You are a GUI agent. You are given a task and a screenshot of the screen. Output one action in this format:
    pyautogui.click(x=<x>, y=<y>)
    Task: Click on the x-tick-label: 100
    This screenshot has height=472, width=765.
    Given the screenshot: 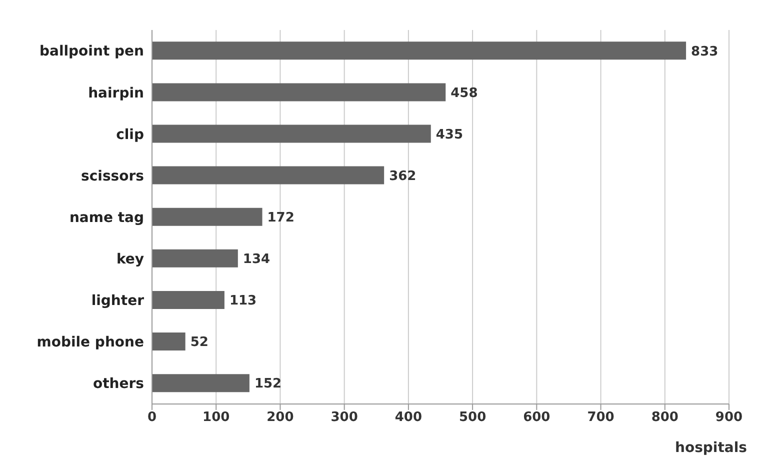 What is the action you would take?
    pyautogui.click(x=216, y=418)
    